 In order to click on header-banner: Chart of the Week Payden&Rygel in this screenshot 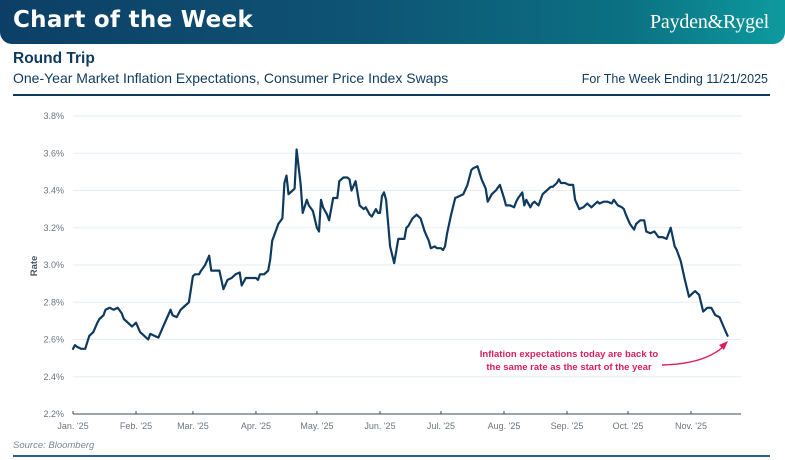, I will do `click(392, 22)`.